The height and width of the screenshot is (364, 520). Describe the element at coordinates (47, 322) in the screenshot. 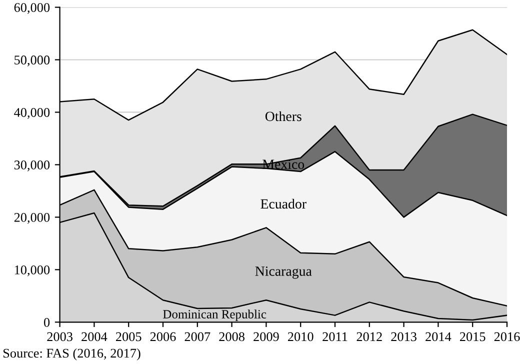

I see `y-tick-label: 0` at that location.